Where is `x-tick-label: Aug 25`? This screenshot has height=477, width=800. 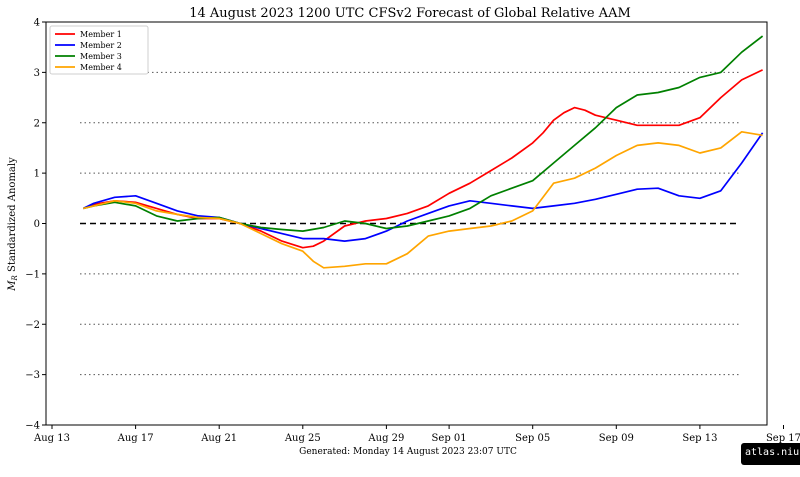
x-tick-label: Aug 25 is located at coordinates (302, 438).